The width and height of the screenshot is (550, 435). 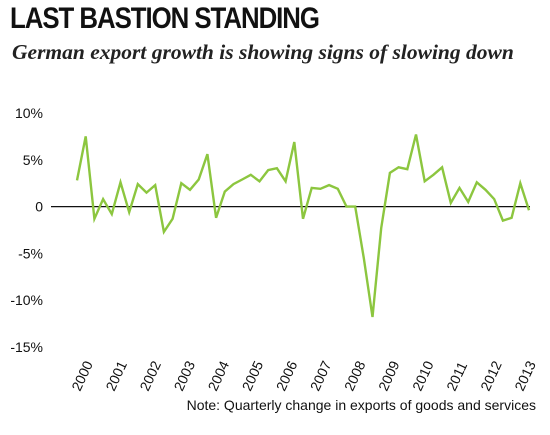 What do you see at coordinates (184, 375) in the screenshot?
I see `x-tick-label: 2003` at bounding box center [184, 375].